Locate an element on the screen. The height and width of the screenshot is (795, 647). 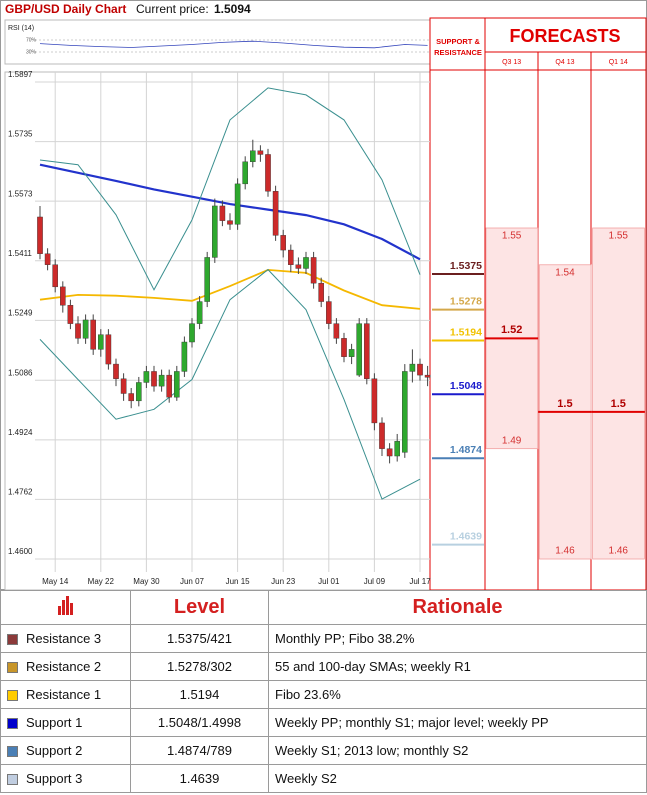
table-cell: Support 2 is located at coordinates (65, 750).